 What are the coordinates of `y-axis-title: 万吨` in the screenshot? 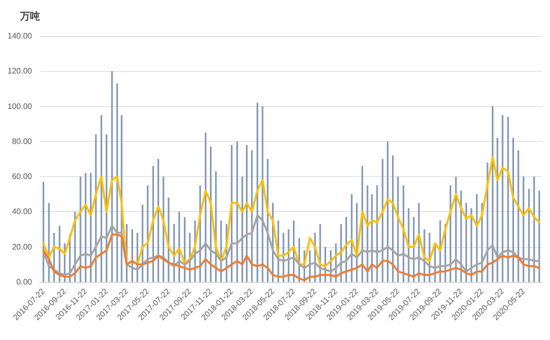 It's located at (29, 16).